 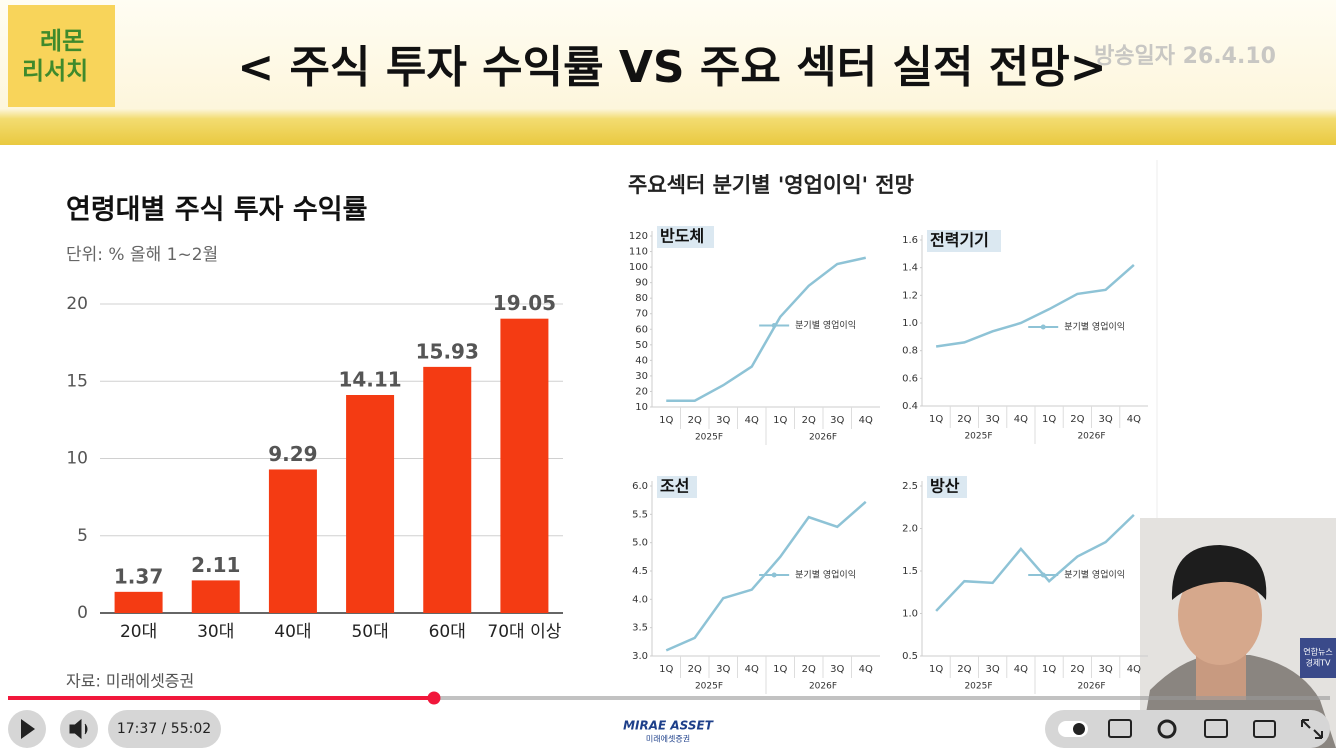 I want to click on y-tick-label: 2.0, so click(x=910, y=529).